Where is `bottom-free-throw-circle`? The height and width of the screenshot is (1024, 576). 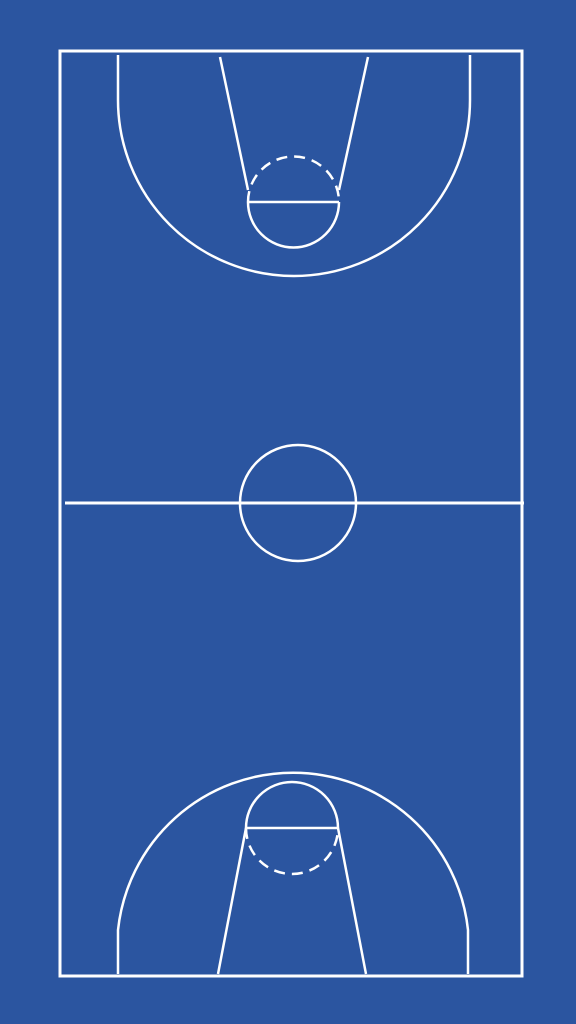 bottom-free-throw-circle is located at coordinates (292, 828).